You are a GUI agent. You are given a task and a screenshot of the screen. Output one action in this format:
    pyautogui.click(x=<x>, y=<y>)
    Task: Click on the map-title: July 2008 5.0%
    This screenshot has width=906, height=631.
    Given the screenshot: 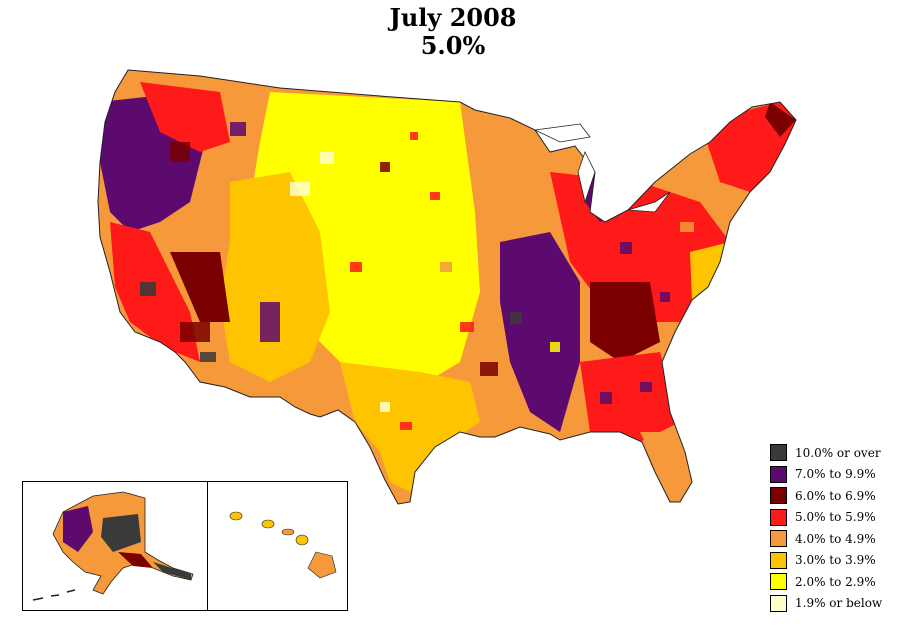 What is the action you would take?
    pyautogui.click(x=453, y=32)
    